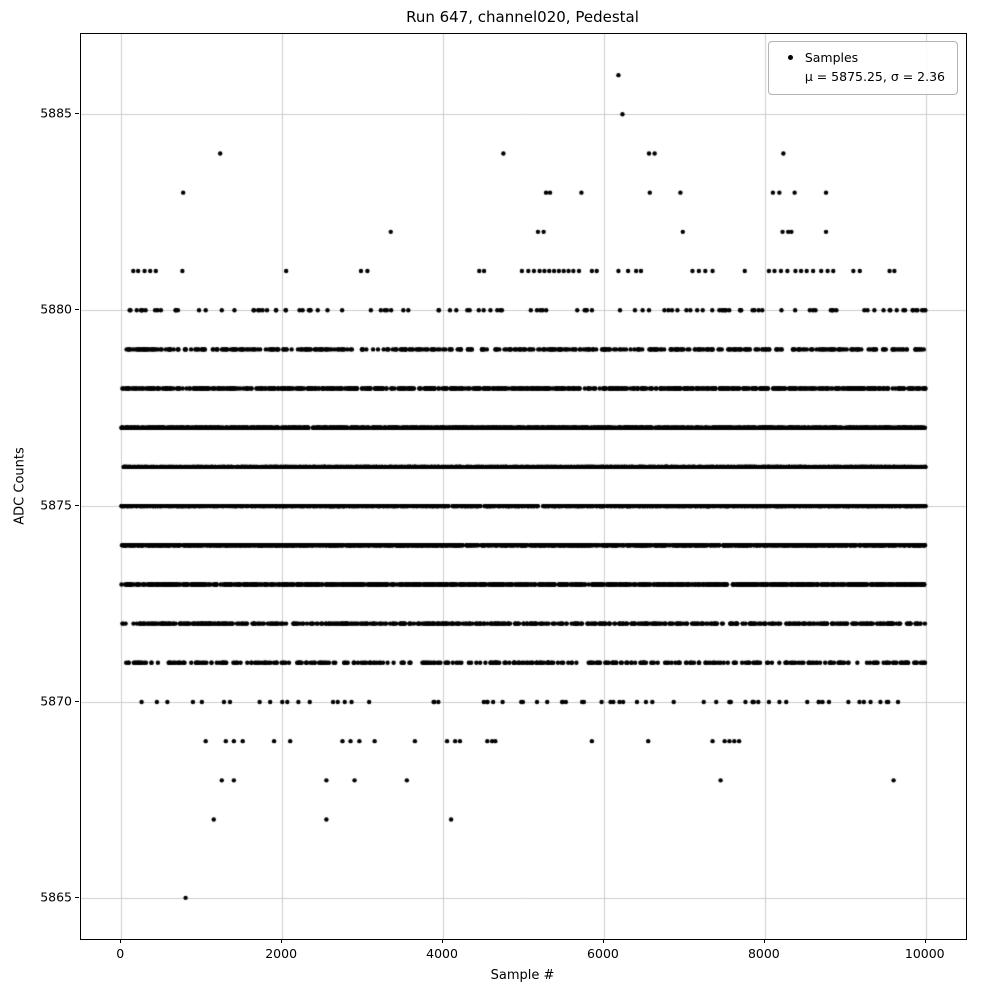 This screenshot has height=1000, width=1000. What do you see at coordinates (56, 309) in the screenshot?
I see `y-tick-label: 5880` at bounding box center [56, 309].